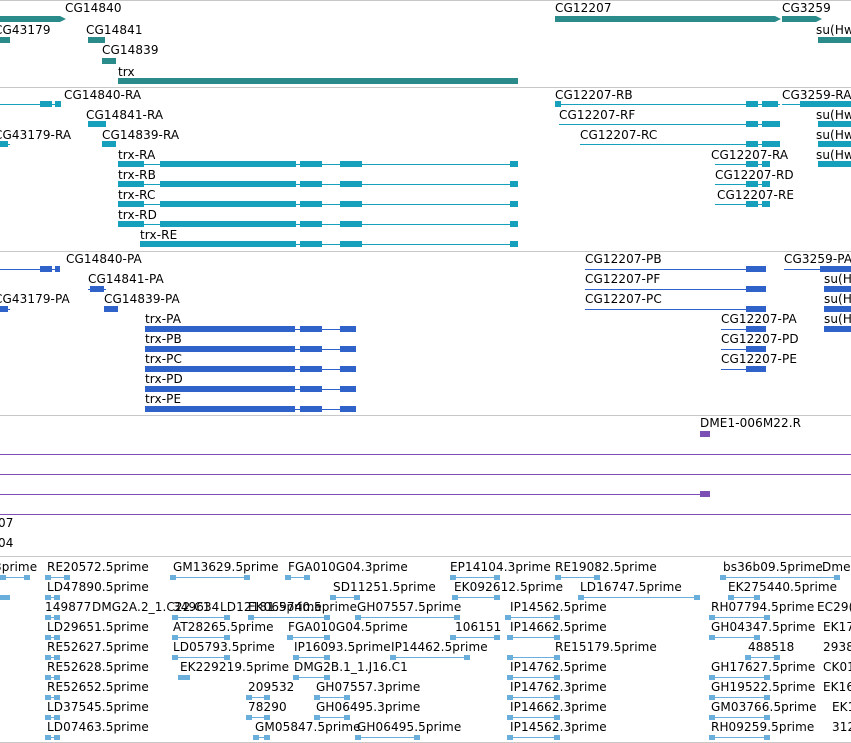  What do you see at coordinates (163, 319) in the screenshot?
I see `protein-label: trx-PA` at bounding box center [163, 319].